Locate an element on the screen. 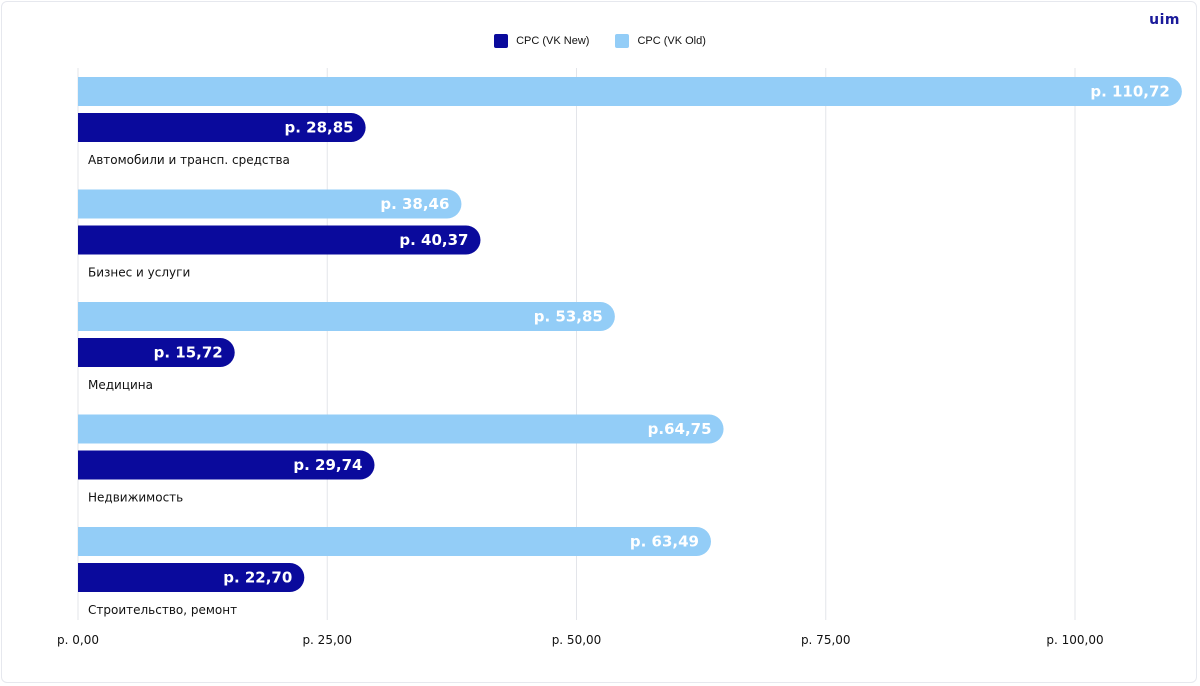 This screenshot has height=686, width=1200. bar-old-label: р. 63,49 is located at coordinates (664, 542).